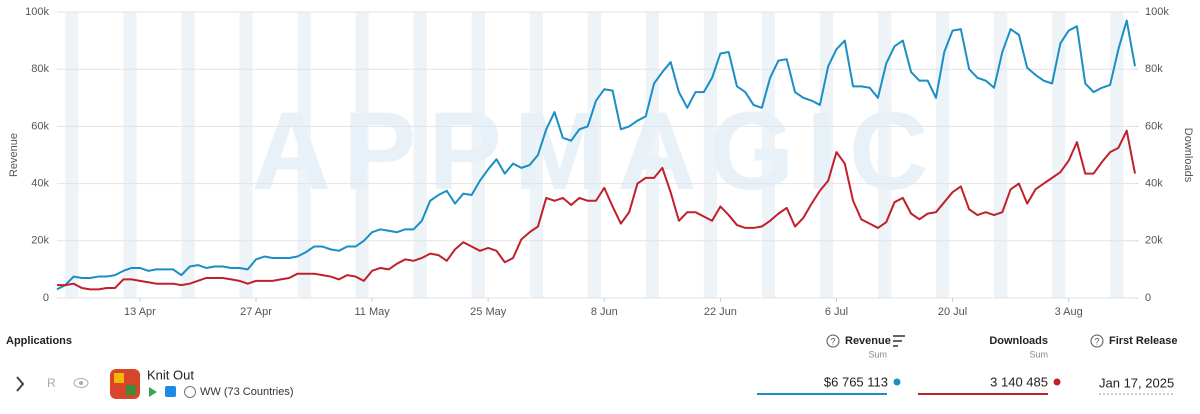 This screenshot has height=414, width=1200. What do you see at coordinates (51, 383) in the screenshot?
I see `badge: R` at bounding box center [51, 383].